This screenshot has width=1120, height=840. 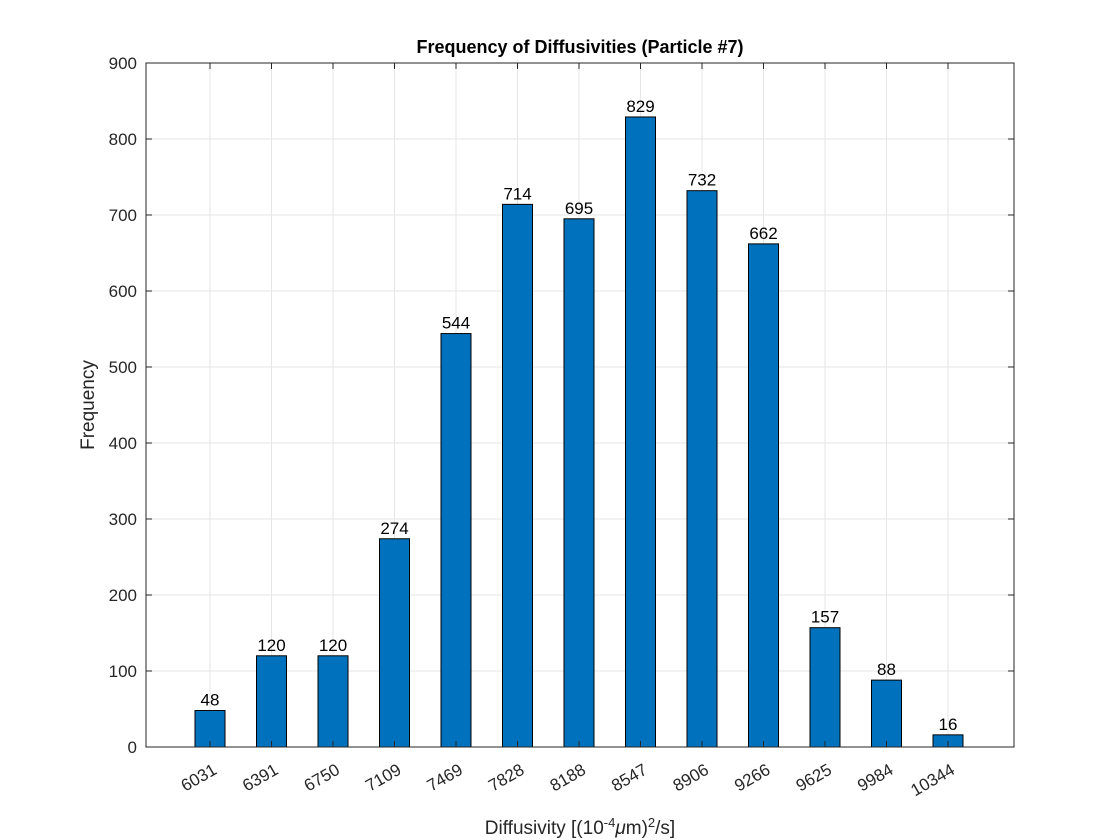 I want to click on x-axis-label-exponent: -4, so click(x=610, y=822).